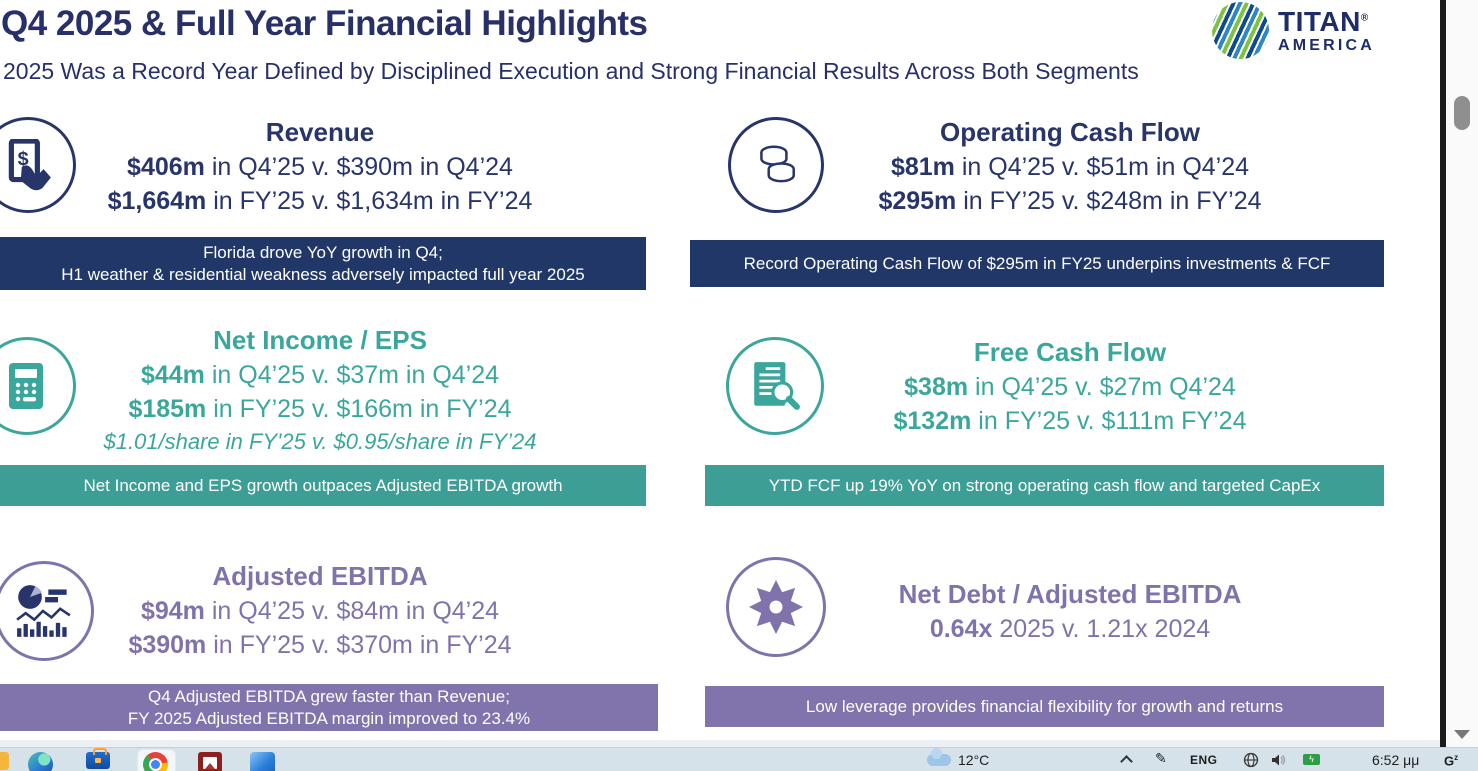 The image size is (1478, 771). What do you see at coordinates (739, 759) in the screenshot?
I see `taskbar: 12°C ✎ ENG ϟ 6:52 μμ Gz` at bounding box center [739, 759].